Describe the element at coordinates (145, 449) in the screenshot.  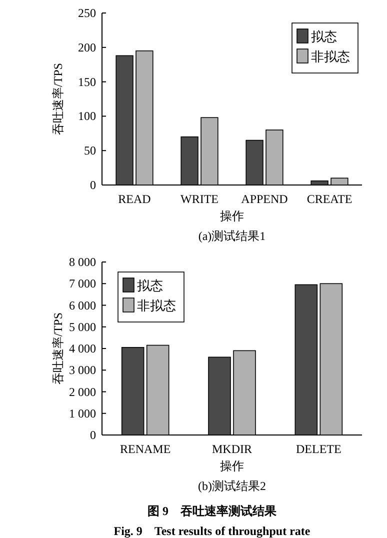
I see `x-tick-label: RENAME` at that location.